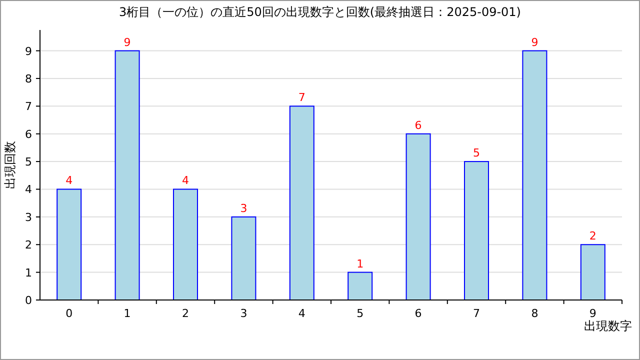 This screenshot has height=360, width=640. Describe the element at coordinates (360, 313) in the screenshot. I see `x-tick-label: 5` at that location.